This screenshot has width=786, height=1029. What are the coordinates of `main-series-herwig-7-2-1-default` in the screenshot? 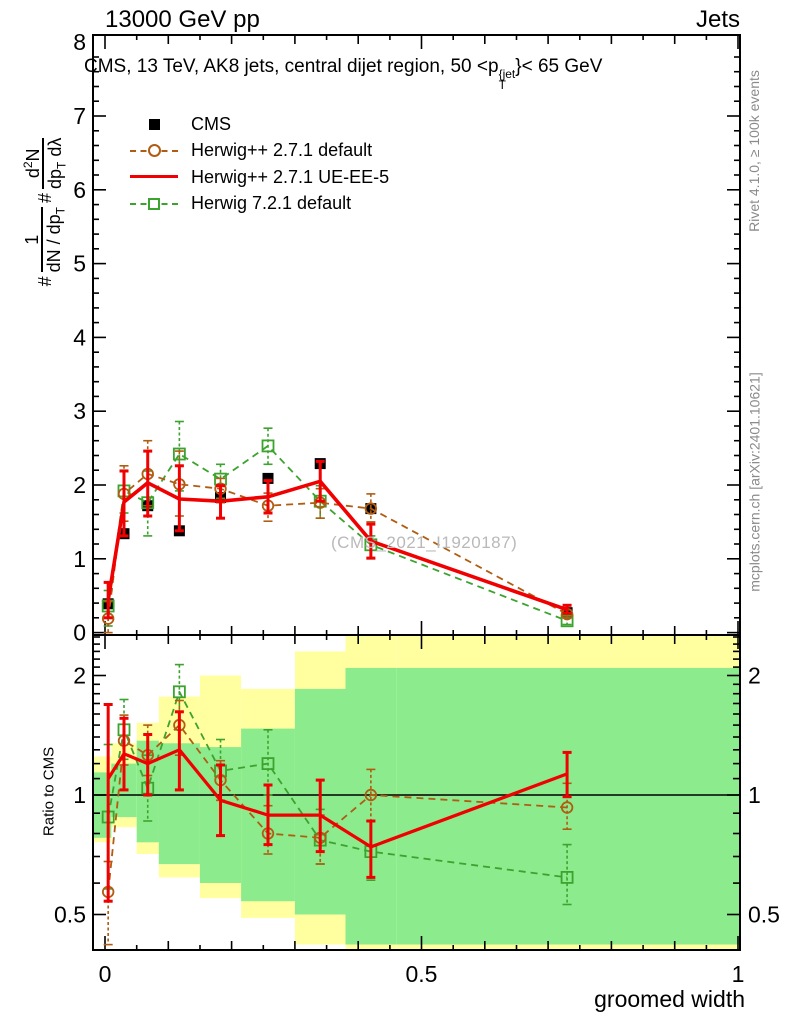 It's located at (337, 524).